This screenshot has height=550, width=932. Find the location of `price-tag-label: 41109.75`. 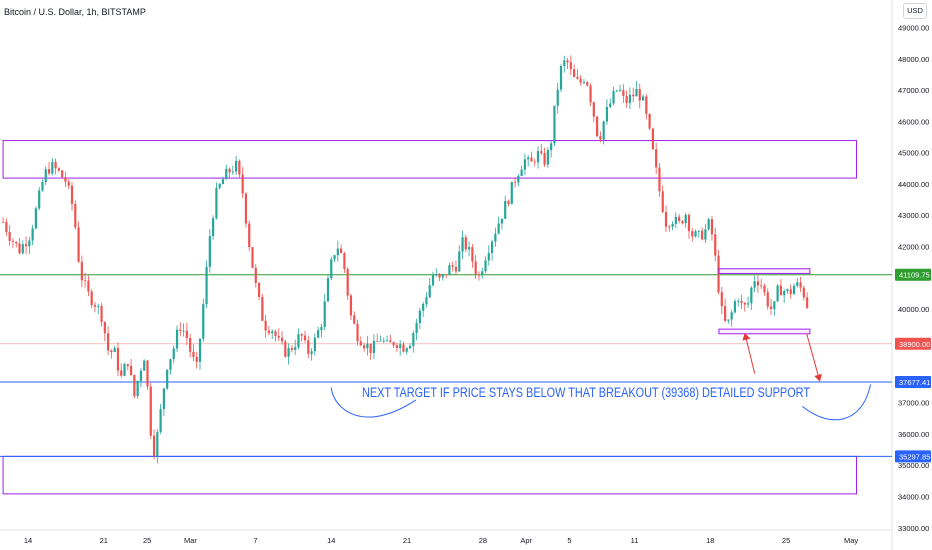

price-tag-label: 41109.75 is located at coordinates (914, 275).